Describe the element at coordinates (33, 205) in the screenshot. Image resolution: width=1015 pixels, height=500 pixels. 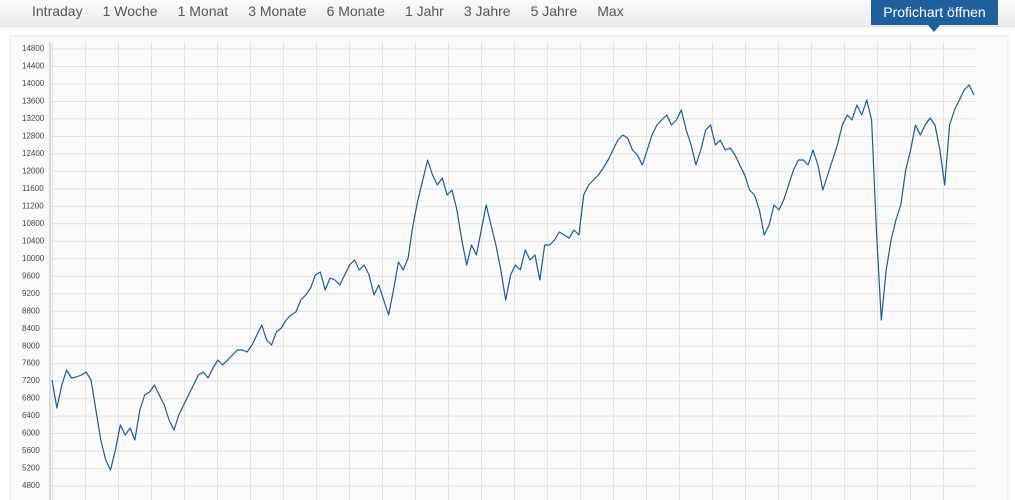
I see `y-tick-label: 11200` at that location.